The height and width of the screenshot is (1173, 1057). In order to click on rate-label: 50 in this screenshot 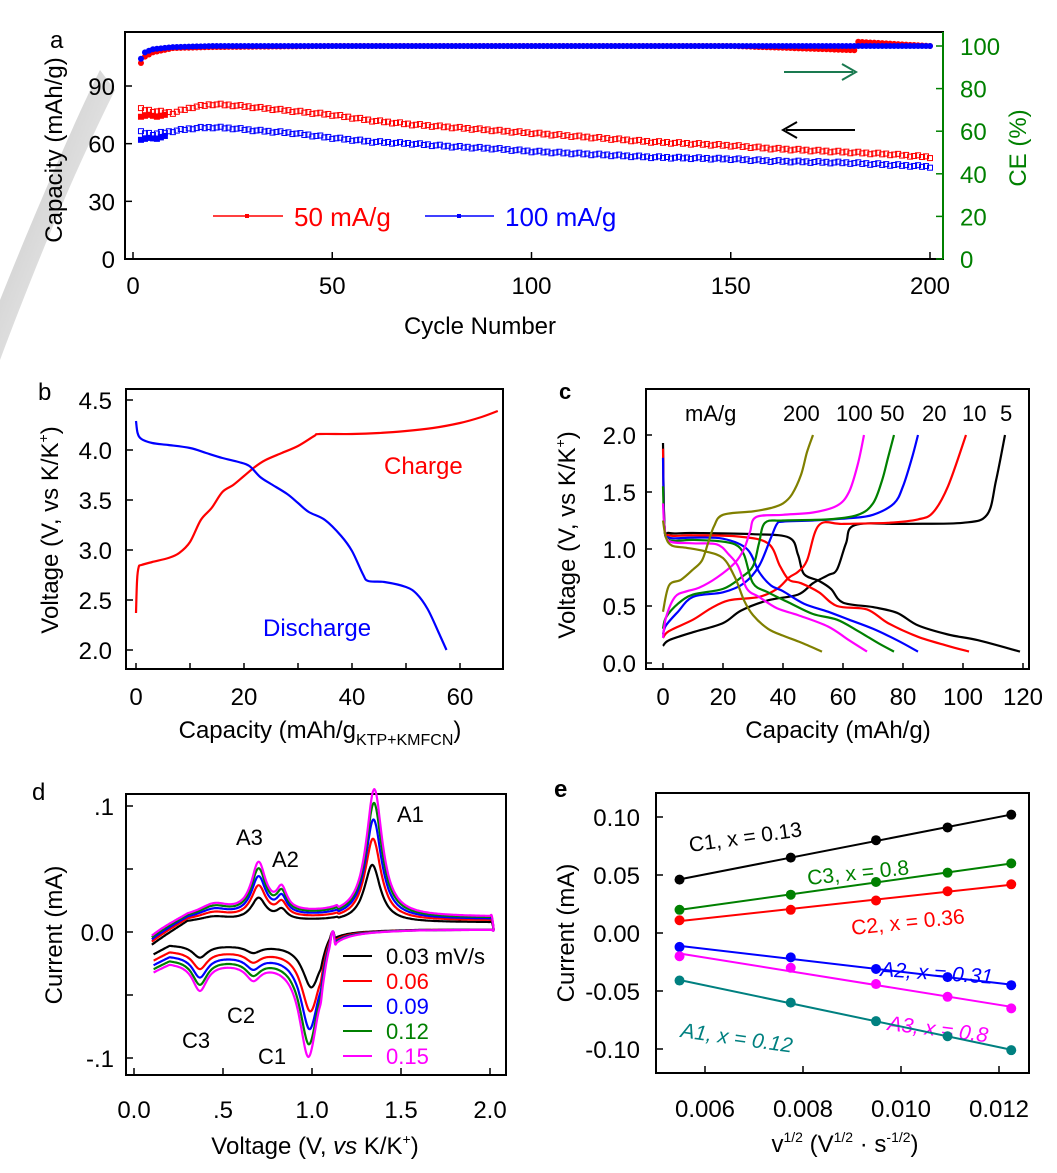, I will do `click(892, 413)`.